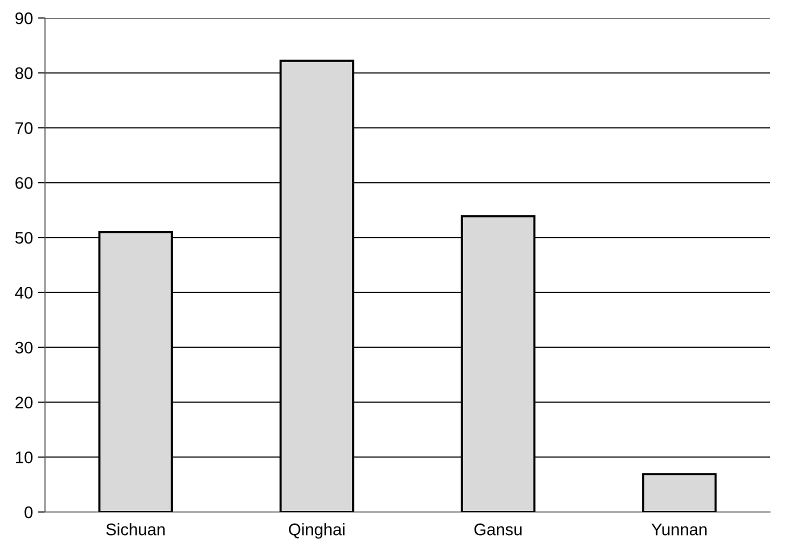  I want to click on y-tick-label: 20, so click(24, 402).